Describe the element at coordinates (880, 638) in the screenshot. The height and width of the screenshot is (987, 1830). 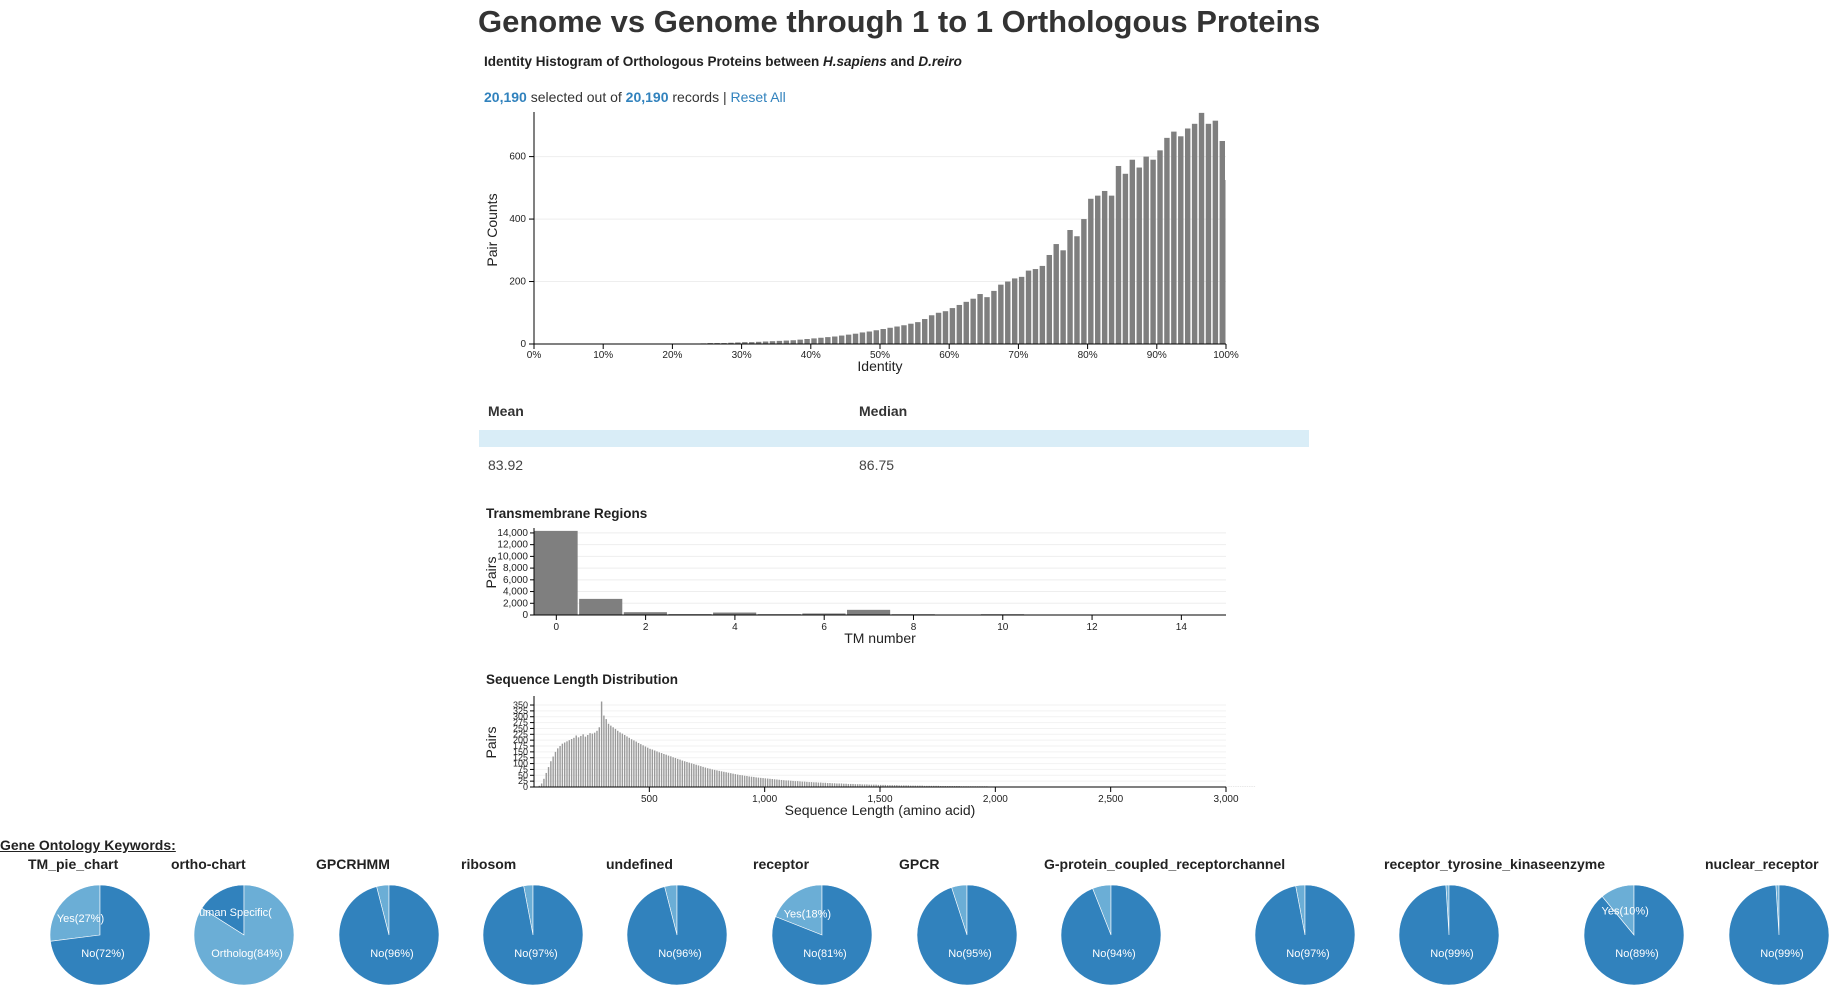
I see `x-axis-label: TM number` at that location.